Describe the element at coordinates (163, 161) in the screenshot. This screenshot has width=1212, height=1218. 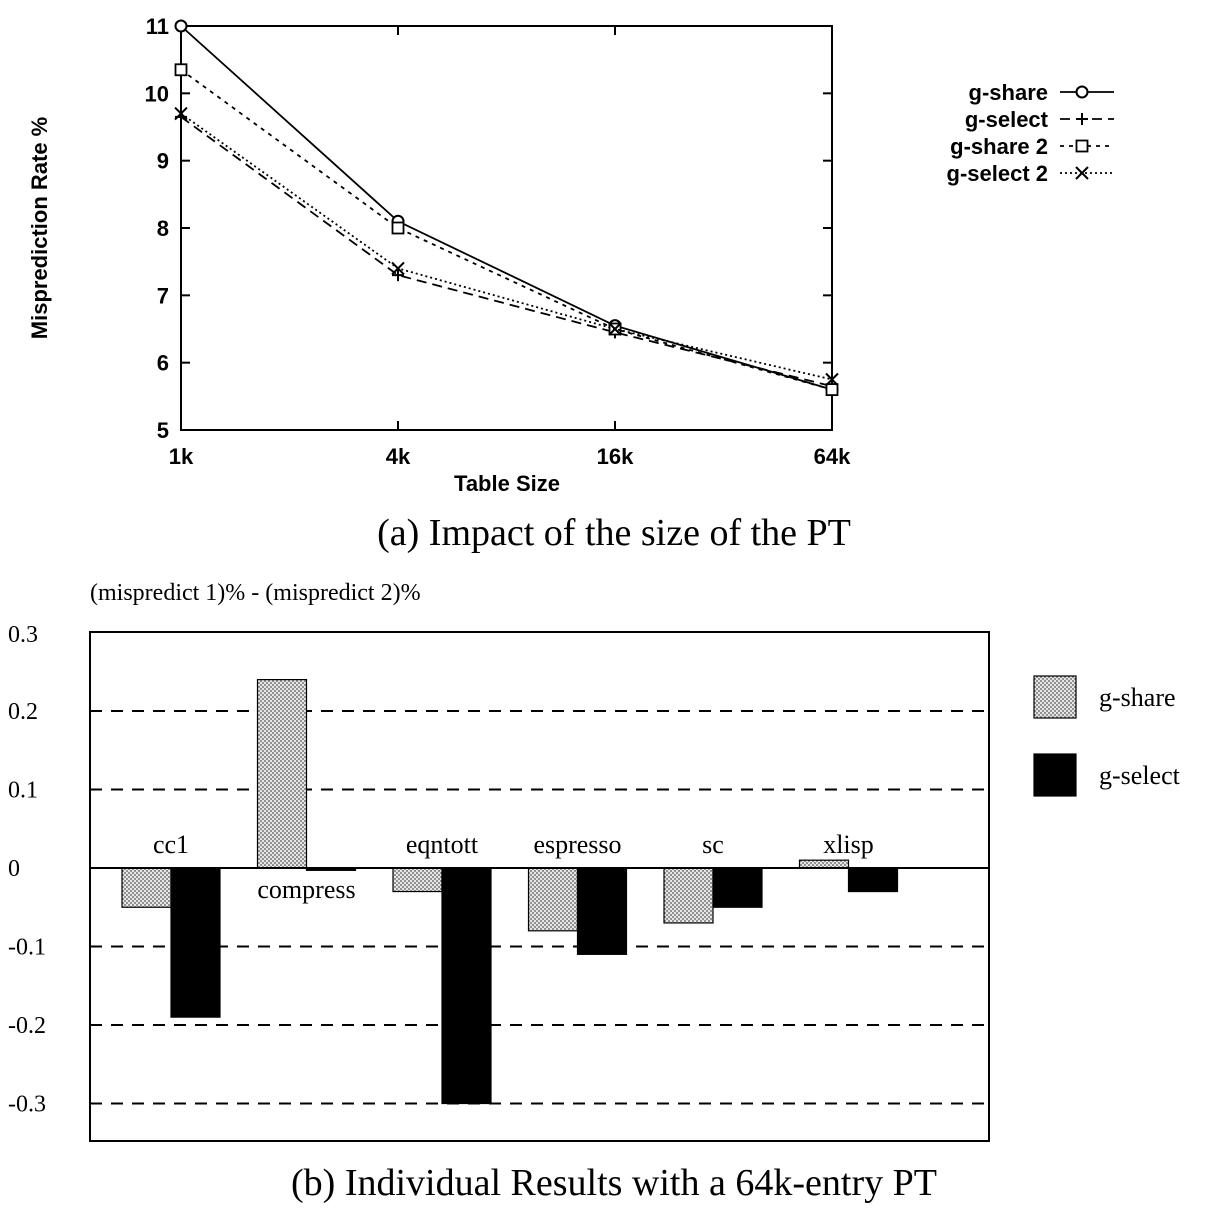
I see `y-tick-label: 9` at that location.